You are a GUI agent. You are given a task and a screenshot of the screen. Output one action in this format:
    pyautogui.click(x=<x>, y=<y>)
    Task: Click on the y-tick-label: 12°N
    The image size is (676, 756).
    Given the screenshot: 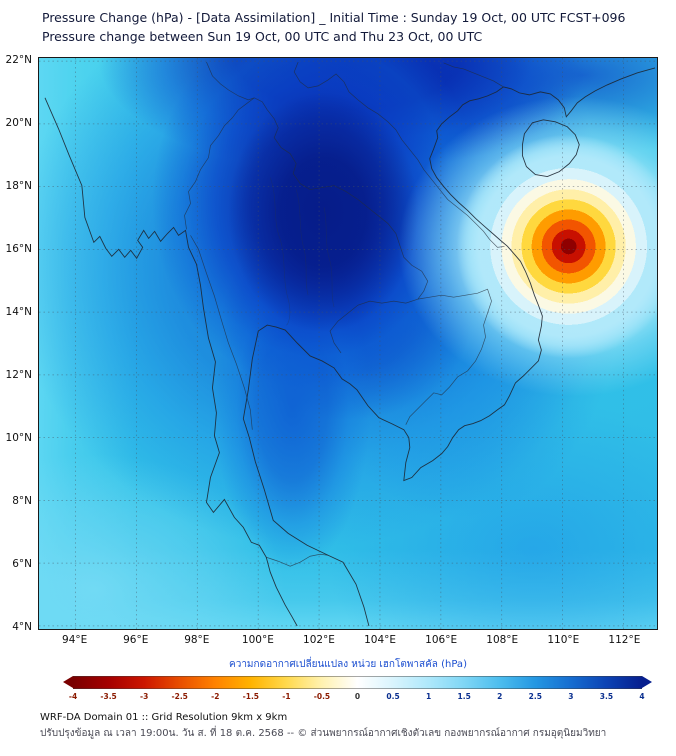 What is the action you would take?
    pyautogui.click(x=18, y=374)
    